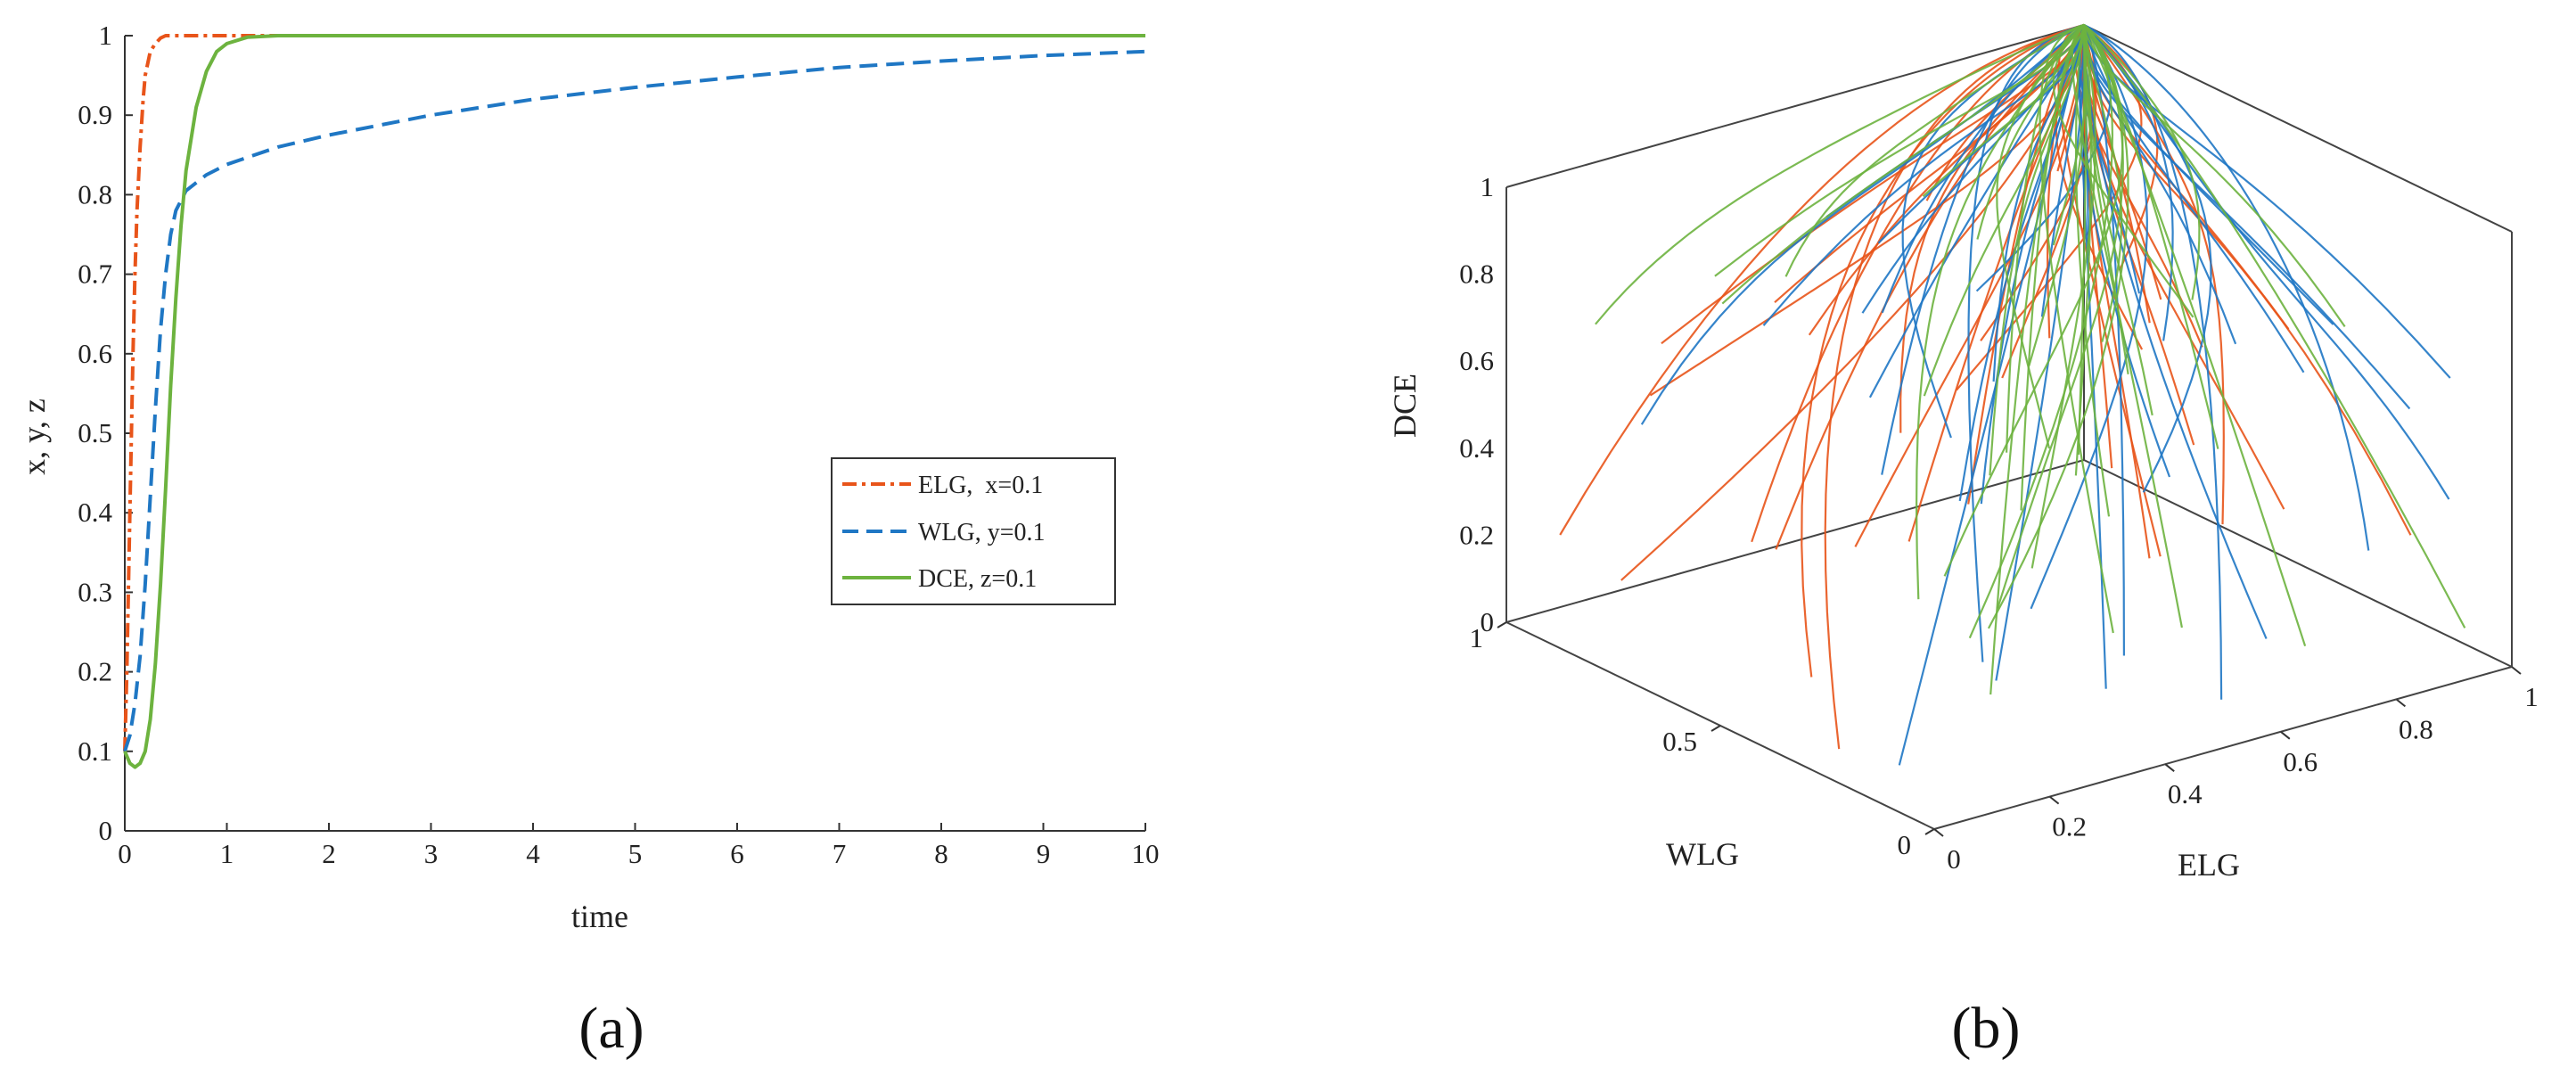 This screenshot has height=1076, width=2576. Describe the element at coordinates (2209, 865) in the screenshot. I see `panel-b-x-axis-label: ELG` at that location.